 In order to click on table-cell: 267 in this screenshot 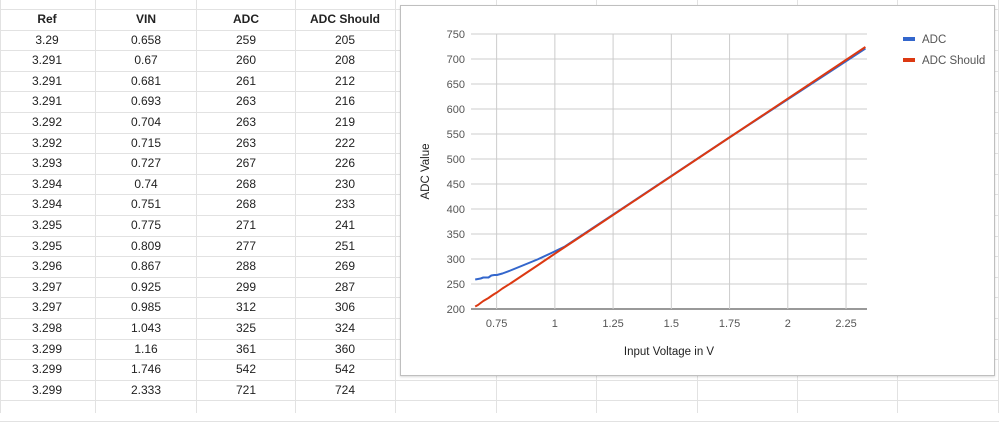, I will do `click(246, 163)`.